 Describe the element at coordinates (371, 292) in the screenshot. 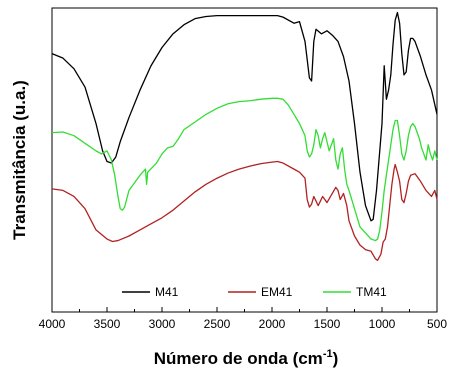

I see `legend-label-tm41: TM41` at that location.